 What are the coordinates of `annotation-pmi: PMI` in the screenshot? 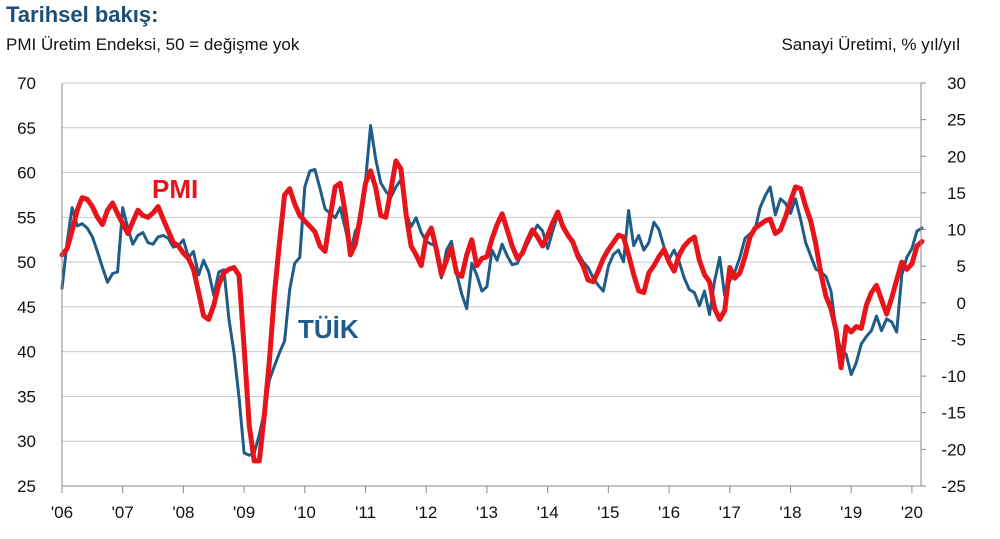 It's located at (175, 189).